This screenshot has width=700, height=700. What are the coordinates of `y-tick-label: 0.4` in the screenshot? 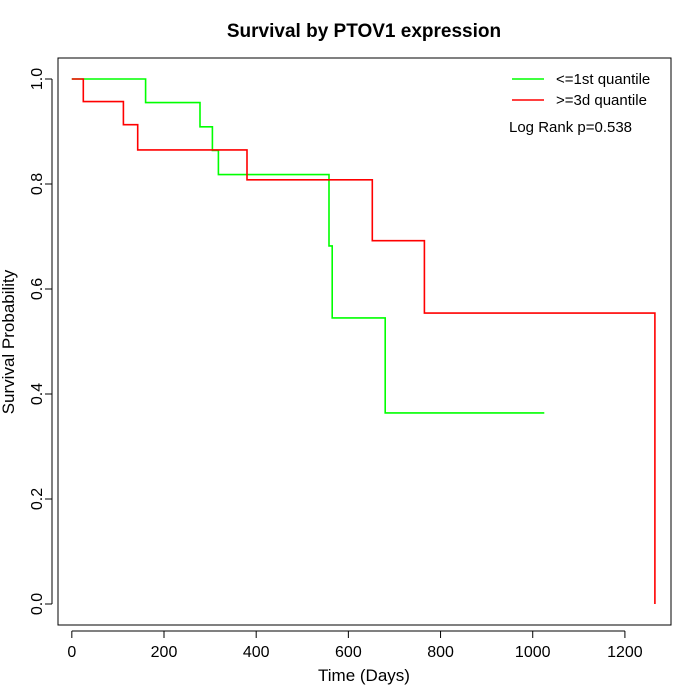 It's located at (37, 394).